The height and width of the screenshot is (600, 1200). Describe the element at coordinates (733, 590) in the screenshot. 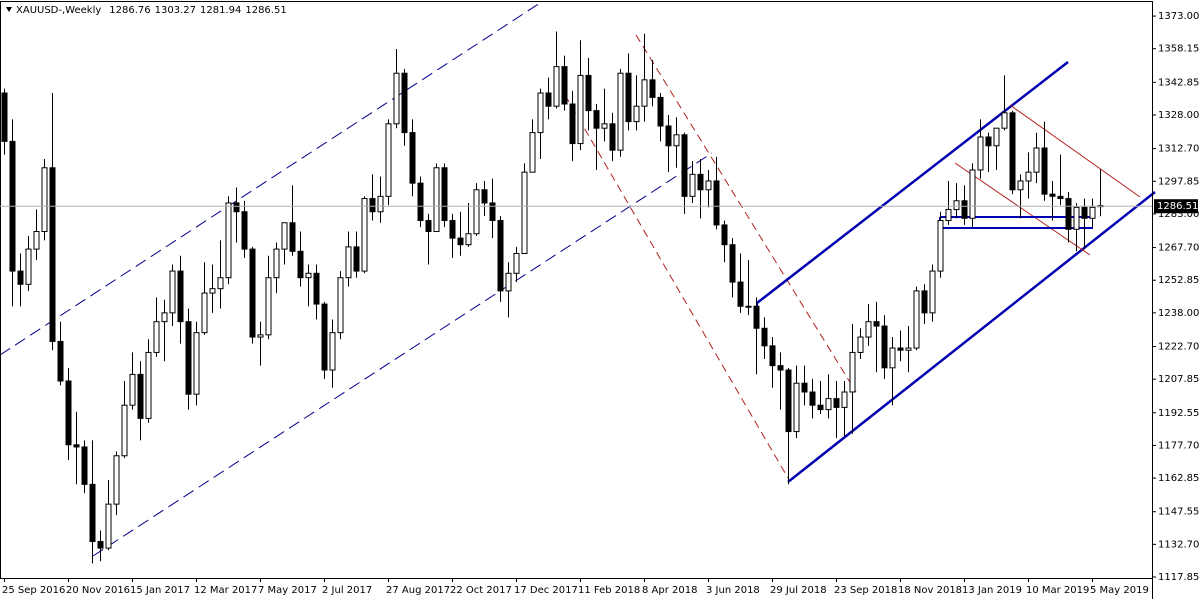

I see `x-tick-label: 3 Jun 2018` at that location.